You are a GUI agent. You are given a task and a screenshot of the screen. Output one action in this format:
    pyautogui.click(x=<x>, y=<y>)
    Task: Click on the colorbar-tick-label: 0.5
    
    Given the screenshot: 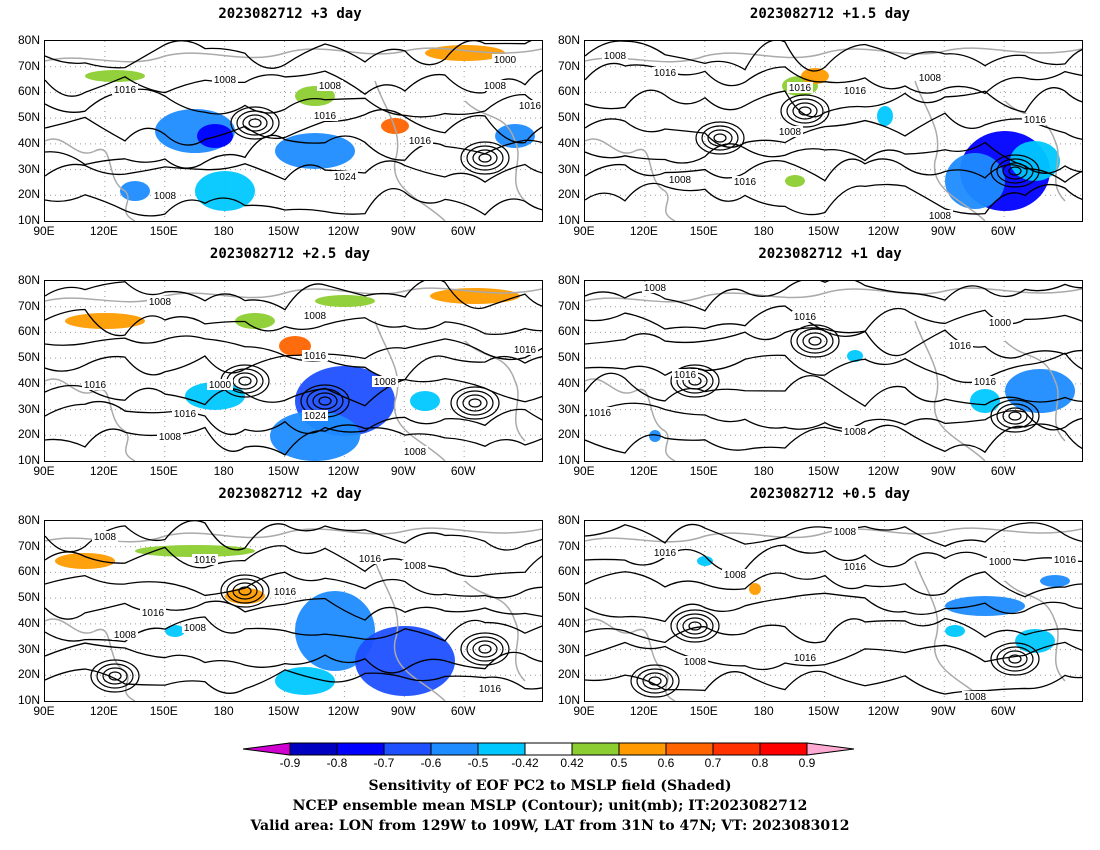 What is the action you would take?
    pyautogui.click(x=619, y=763)
    